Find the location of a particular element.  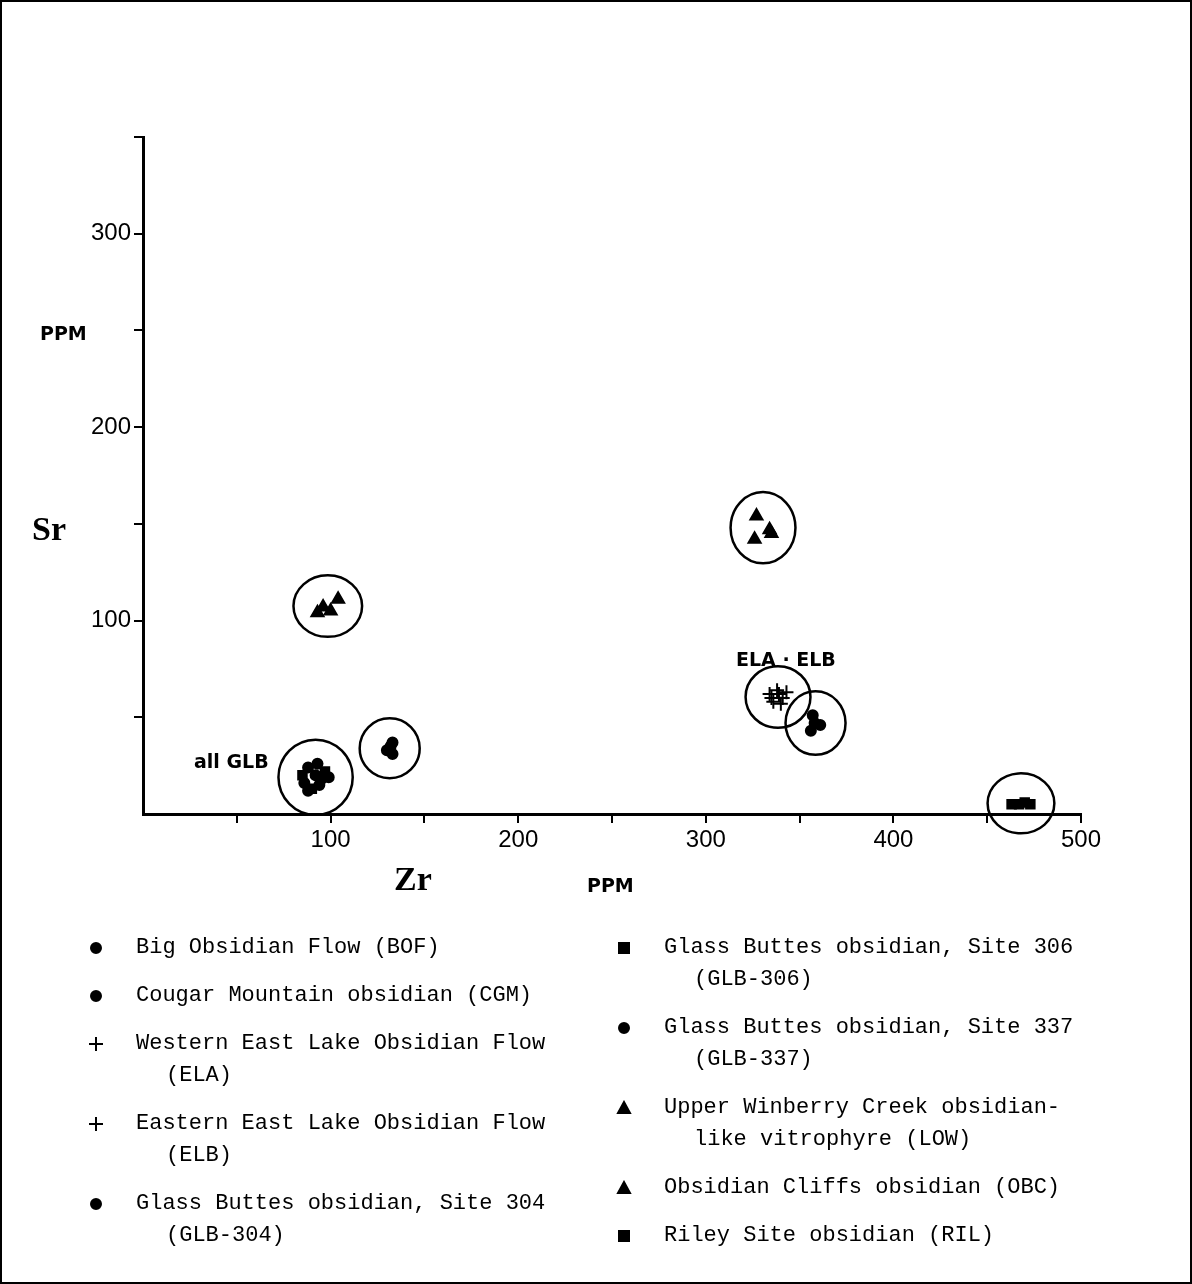

x-tick-label: 300 is located at coordinates (705, 839).